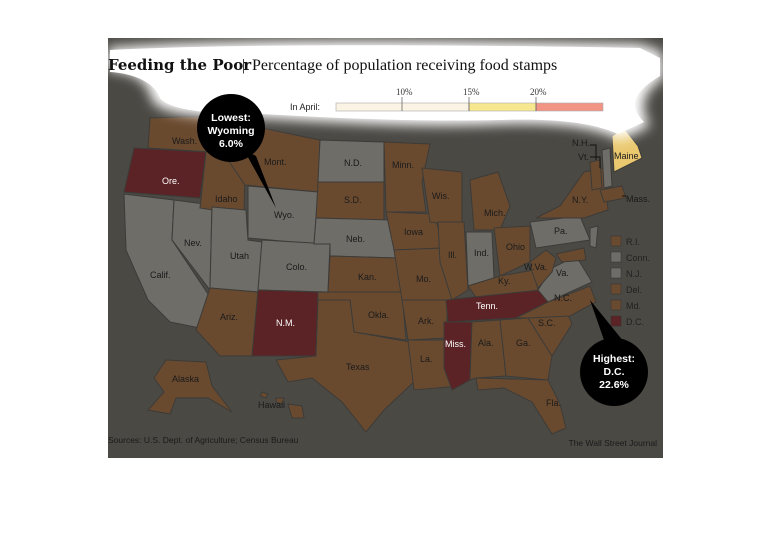 This screenshot has width=770, height=552. I want to click on label-va: Va., so click(562, 273).